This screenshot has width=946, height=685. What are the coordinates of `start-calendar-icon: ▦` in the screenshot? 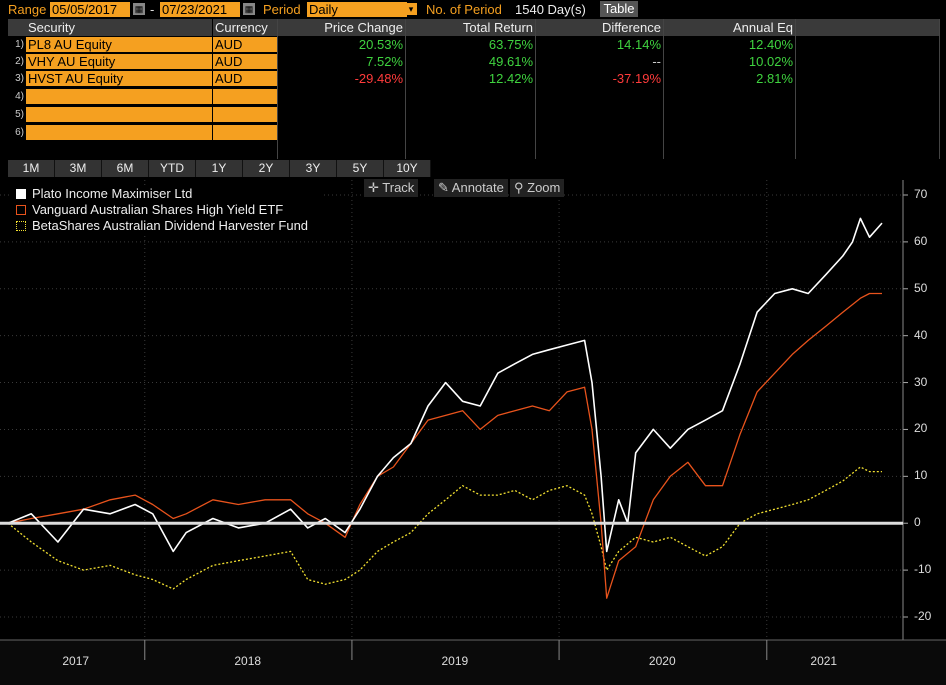 It's located at (139, 9).